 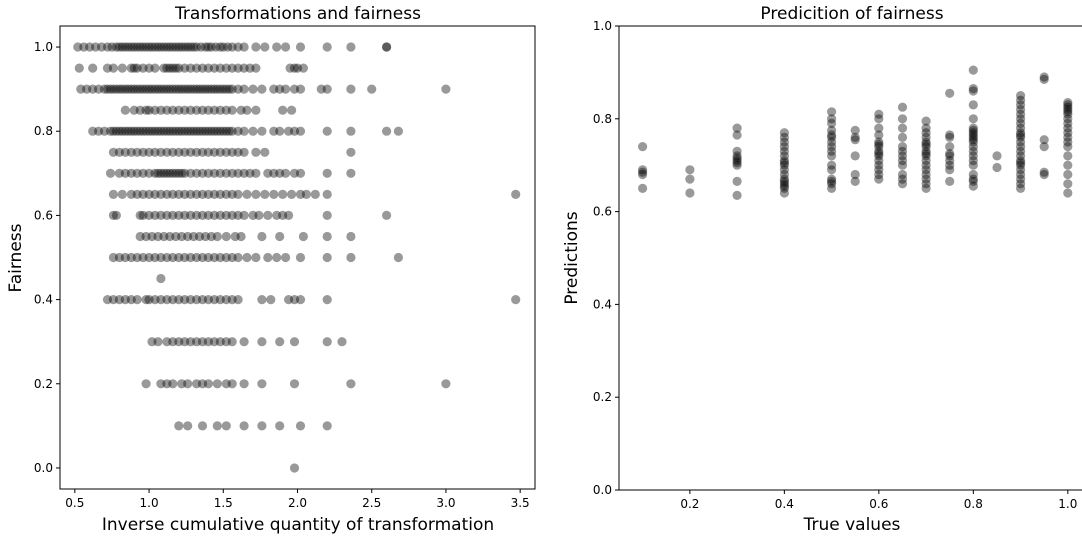 What do you see at coordinates (74, 503) in the screenshot?
I see `x-tick-label: 0.5` at bounding box center [74, 503].